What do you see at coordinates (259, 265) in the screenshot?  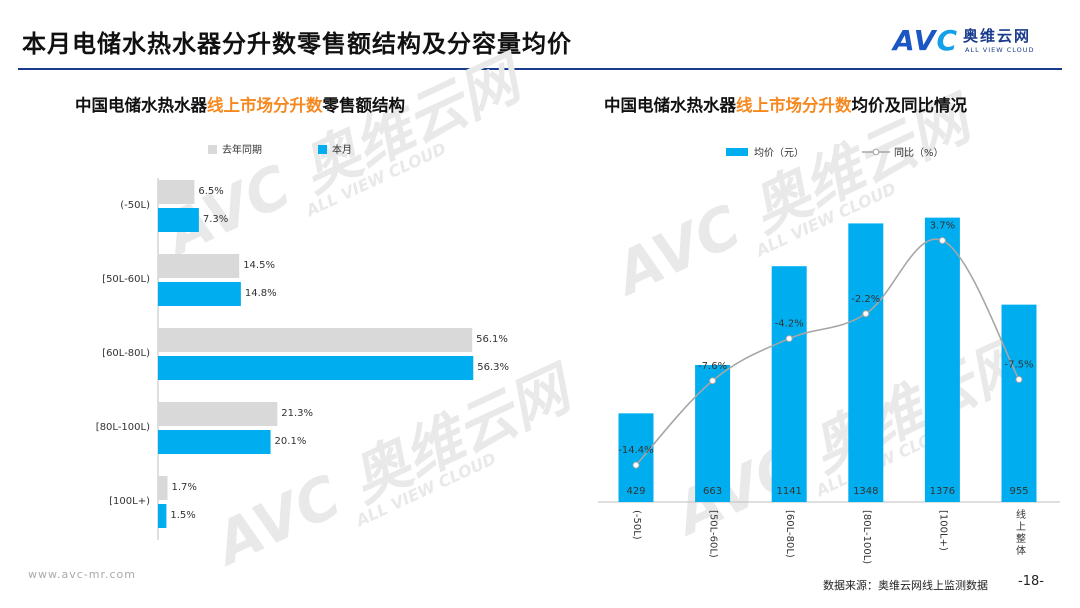 I see `data-label-last-year: 14.5%` at bounding box center [259, 265].